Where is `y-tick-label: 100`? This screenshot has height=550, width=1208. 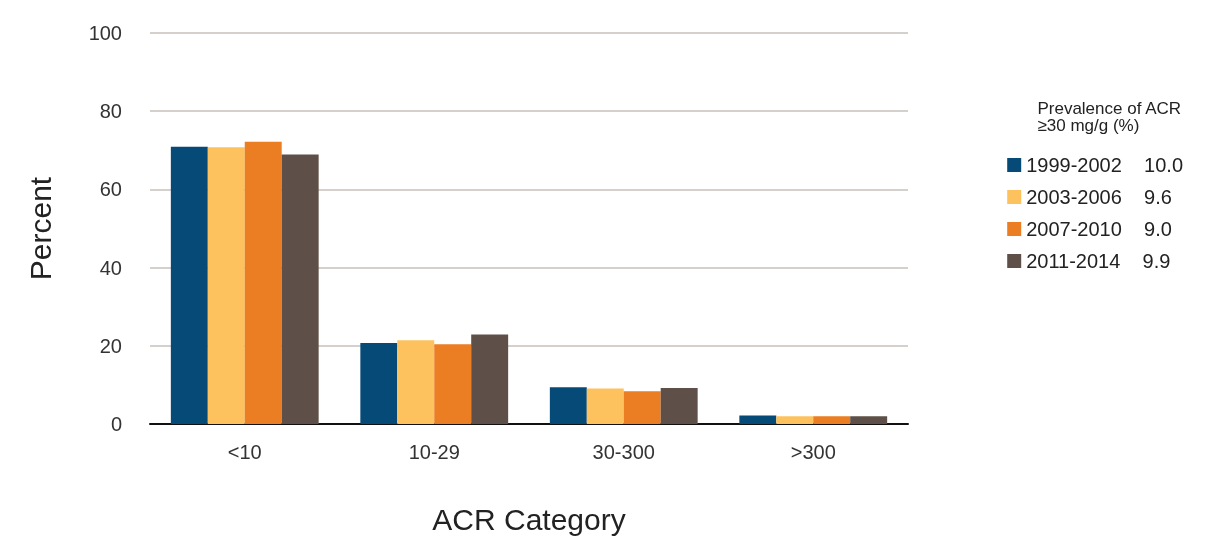
y-tick-label: 100 is located at coordinates (105, 33).